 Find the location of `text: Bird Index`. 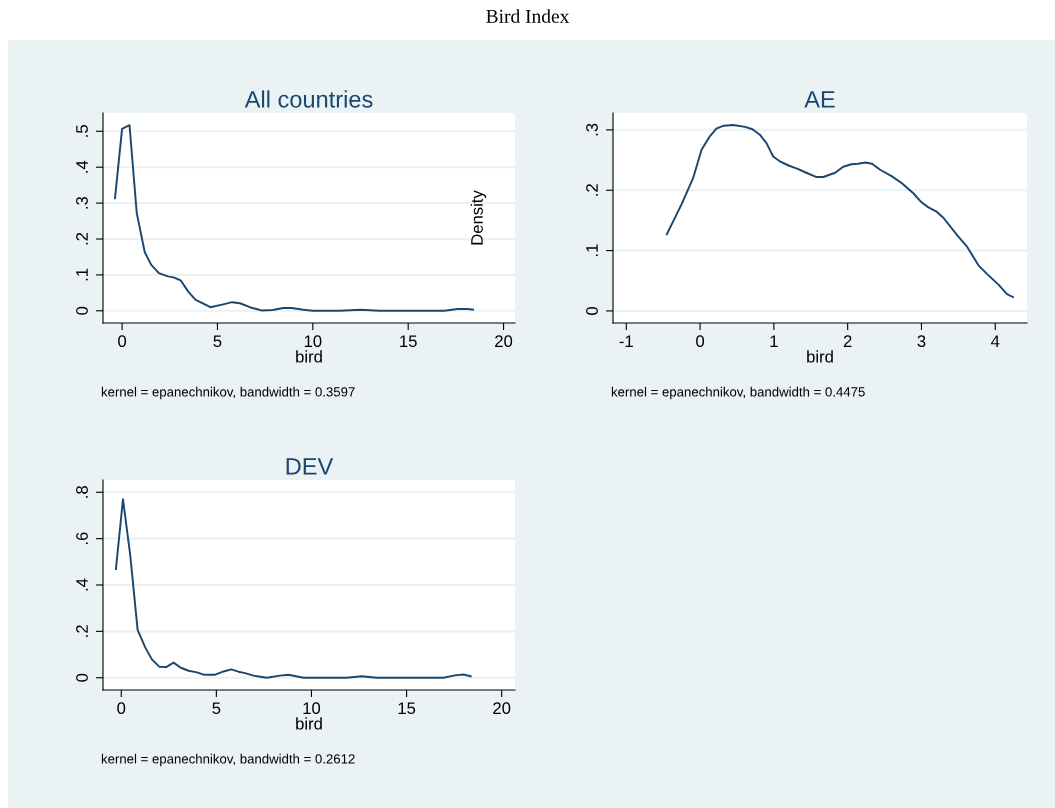

text: Bird Index is located at coordinates (528, 16).